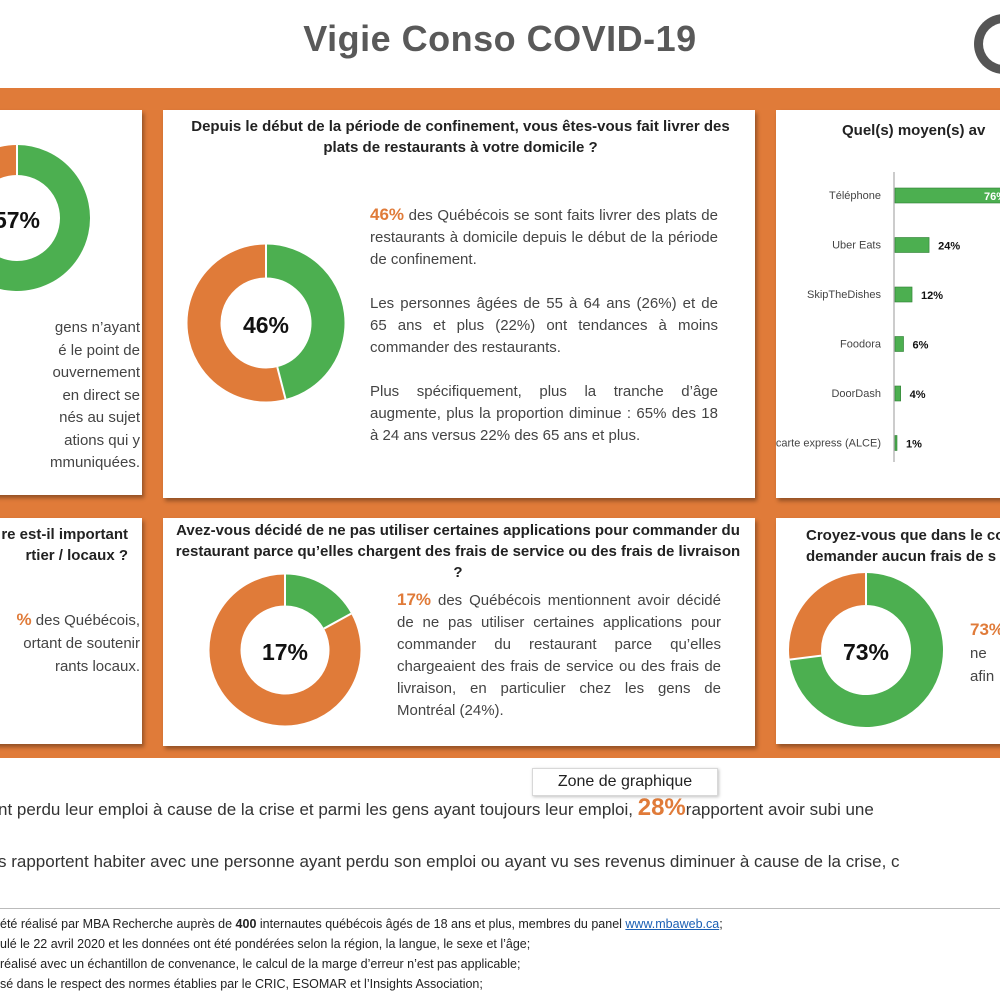  What do you see at coordinates (914, 130) in the screenshot?
I see `chart-title: Quel(s) moyen(s) av` at bounding box center [914, 130].